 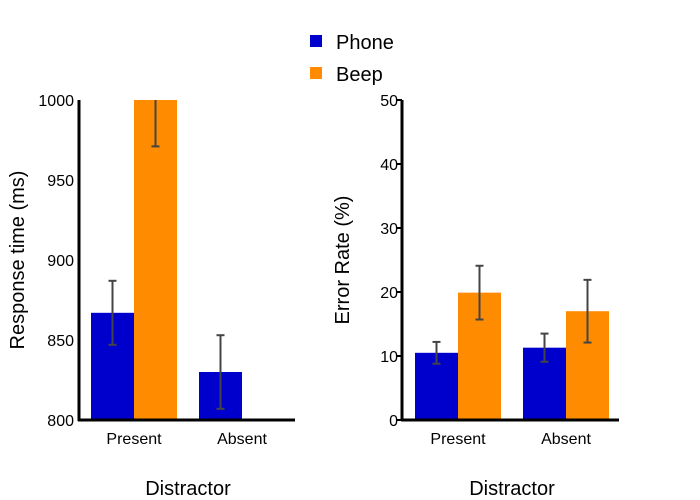 What do you see at coordinates (389, 229) in the screenshot?
I see `y-tick-label: 30` at bounding box center [389, 229].